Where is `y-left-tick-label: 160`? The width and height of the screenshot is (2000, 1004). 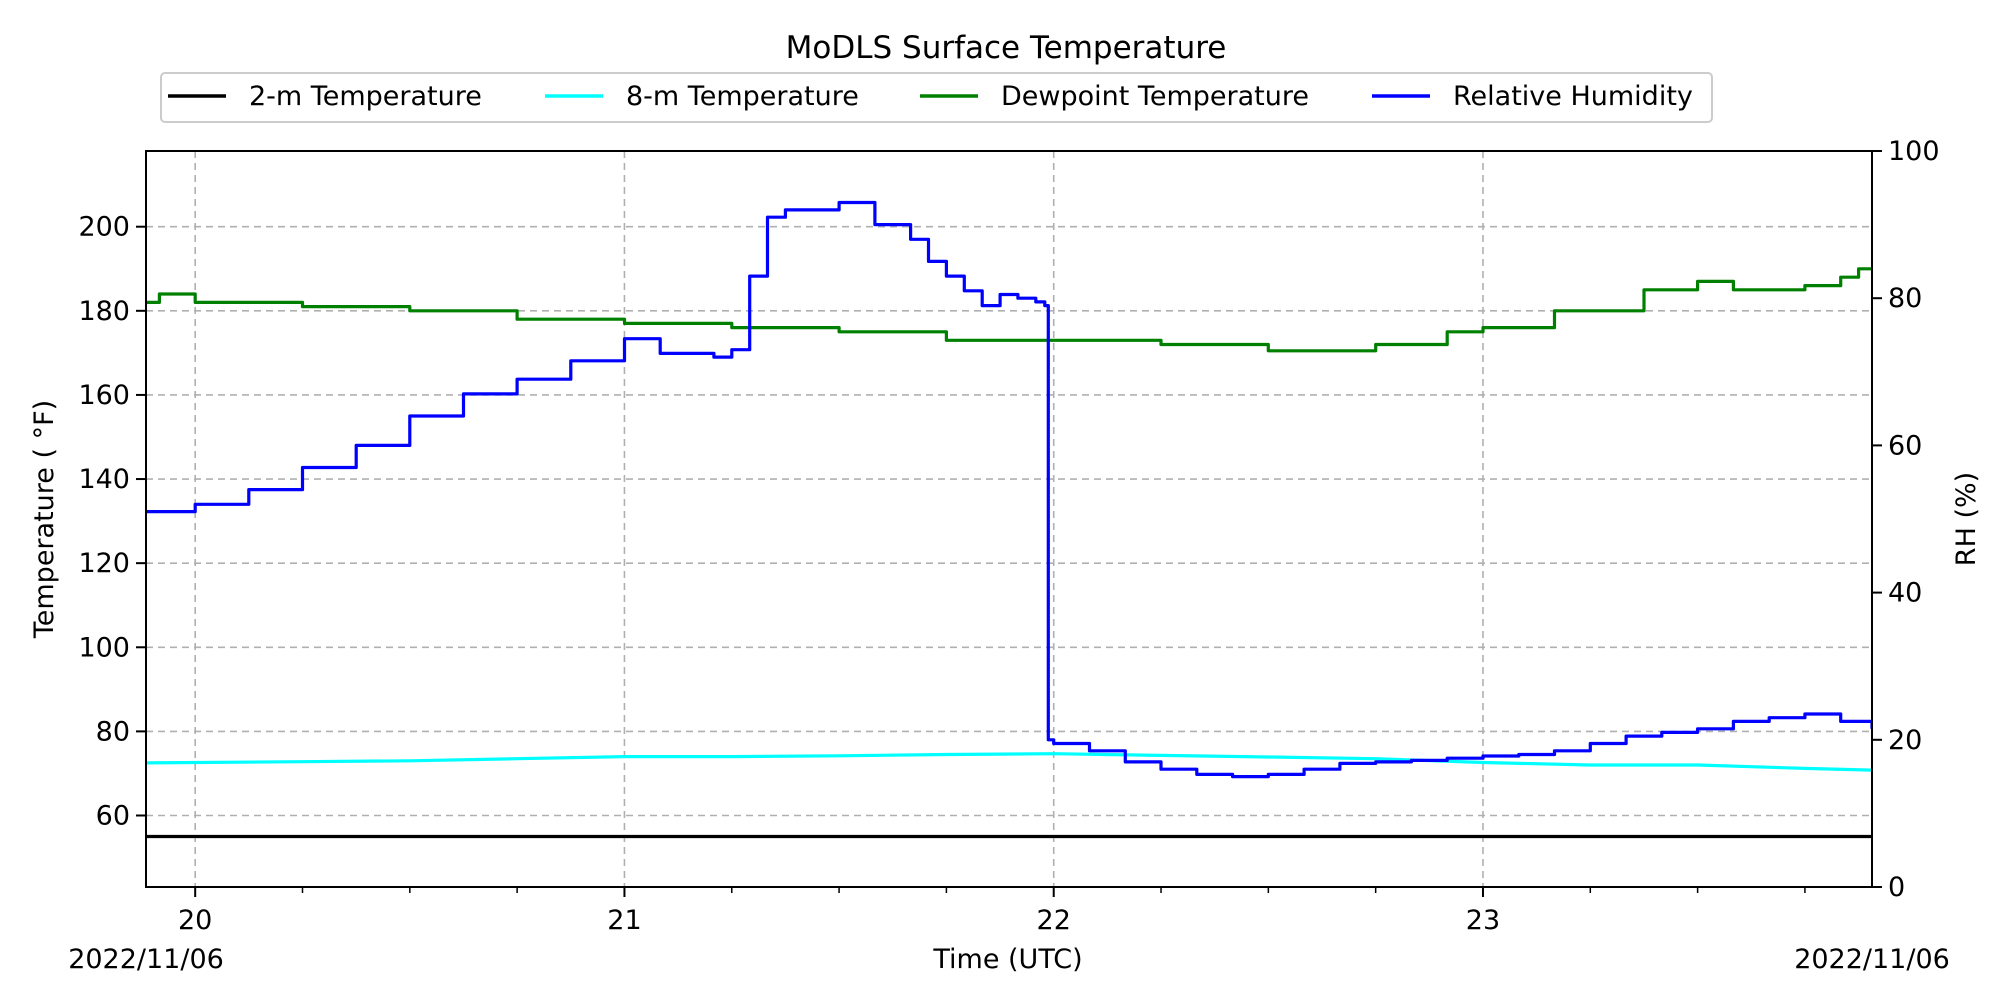
y-left-tick-label: 160 is located at coordinates (104, 395).